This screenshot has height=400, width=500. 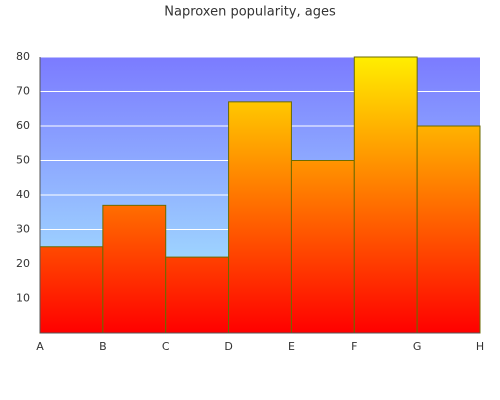 I want to click on y-tick-label: 30, so click(x=23, y=229).